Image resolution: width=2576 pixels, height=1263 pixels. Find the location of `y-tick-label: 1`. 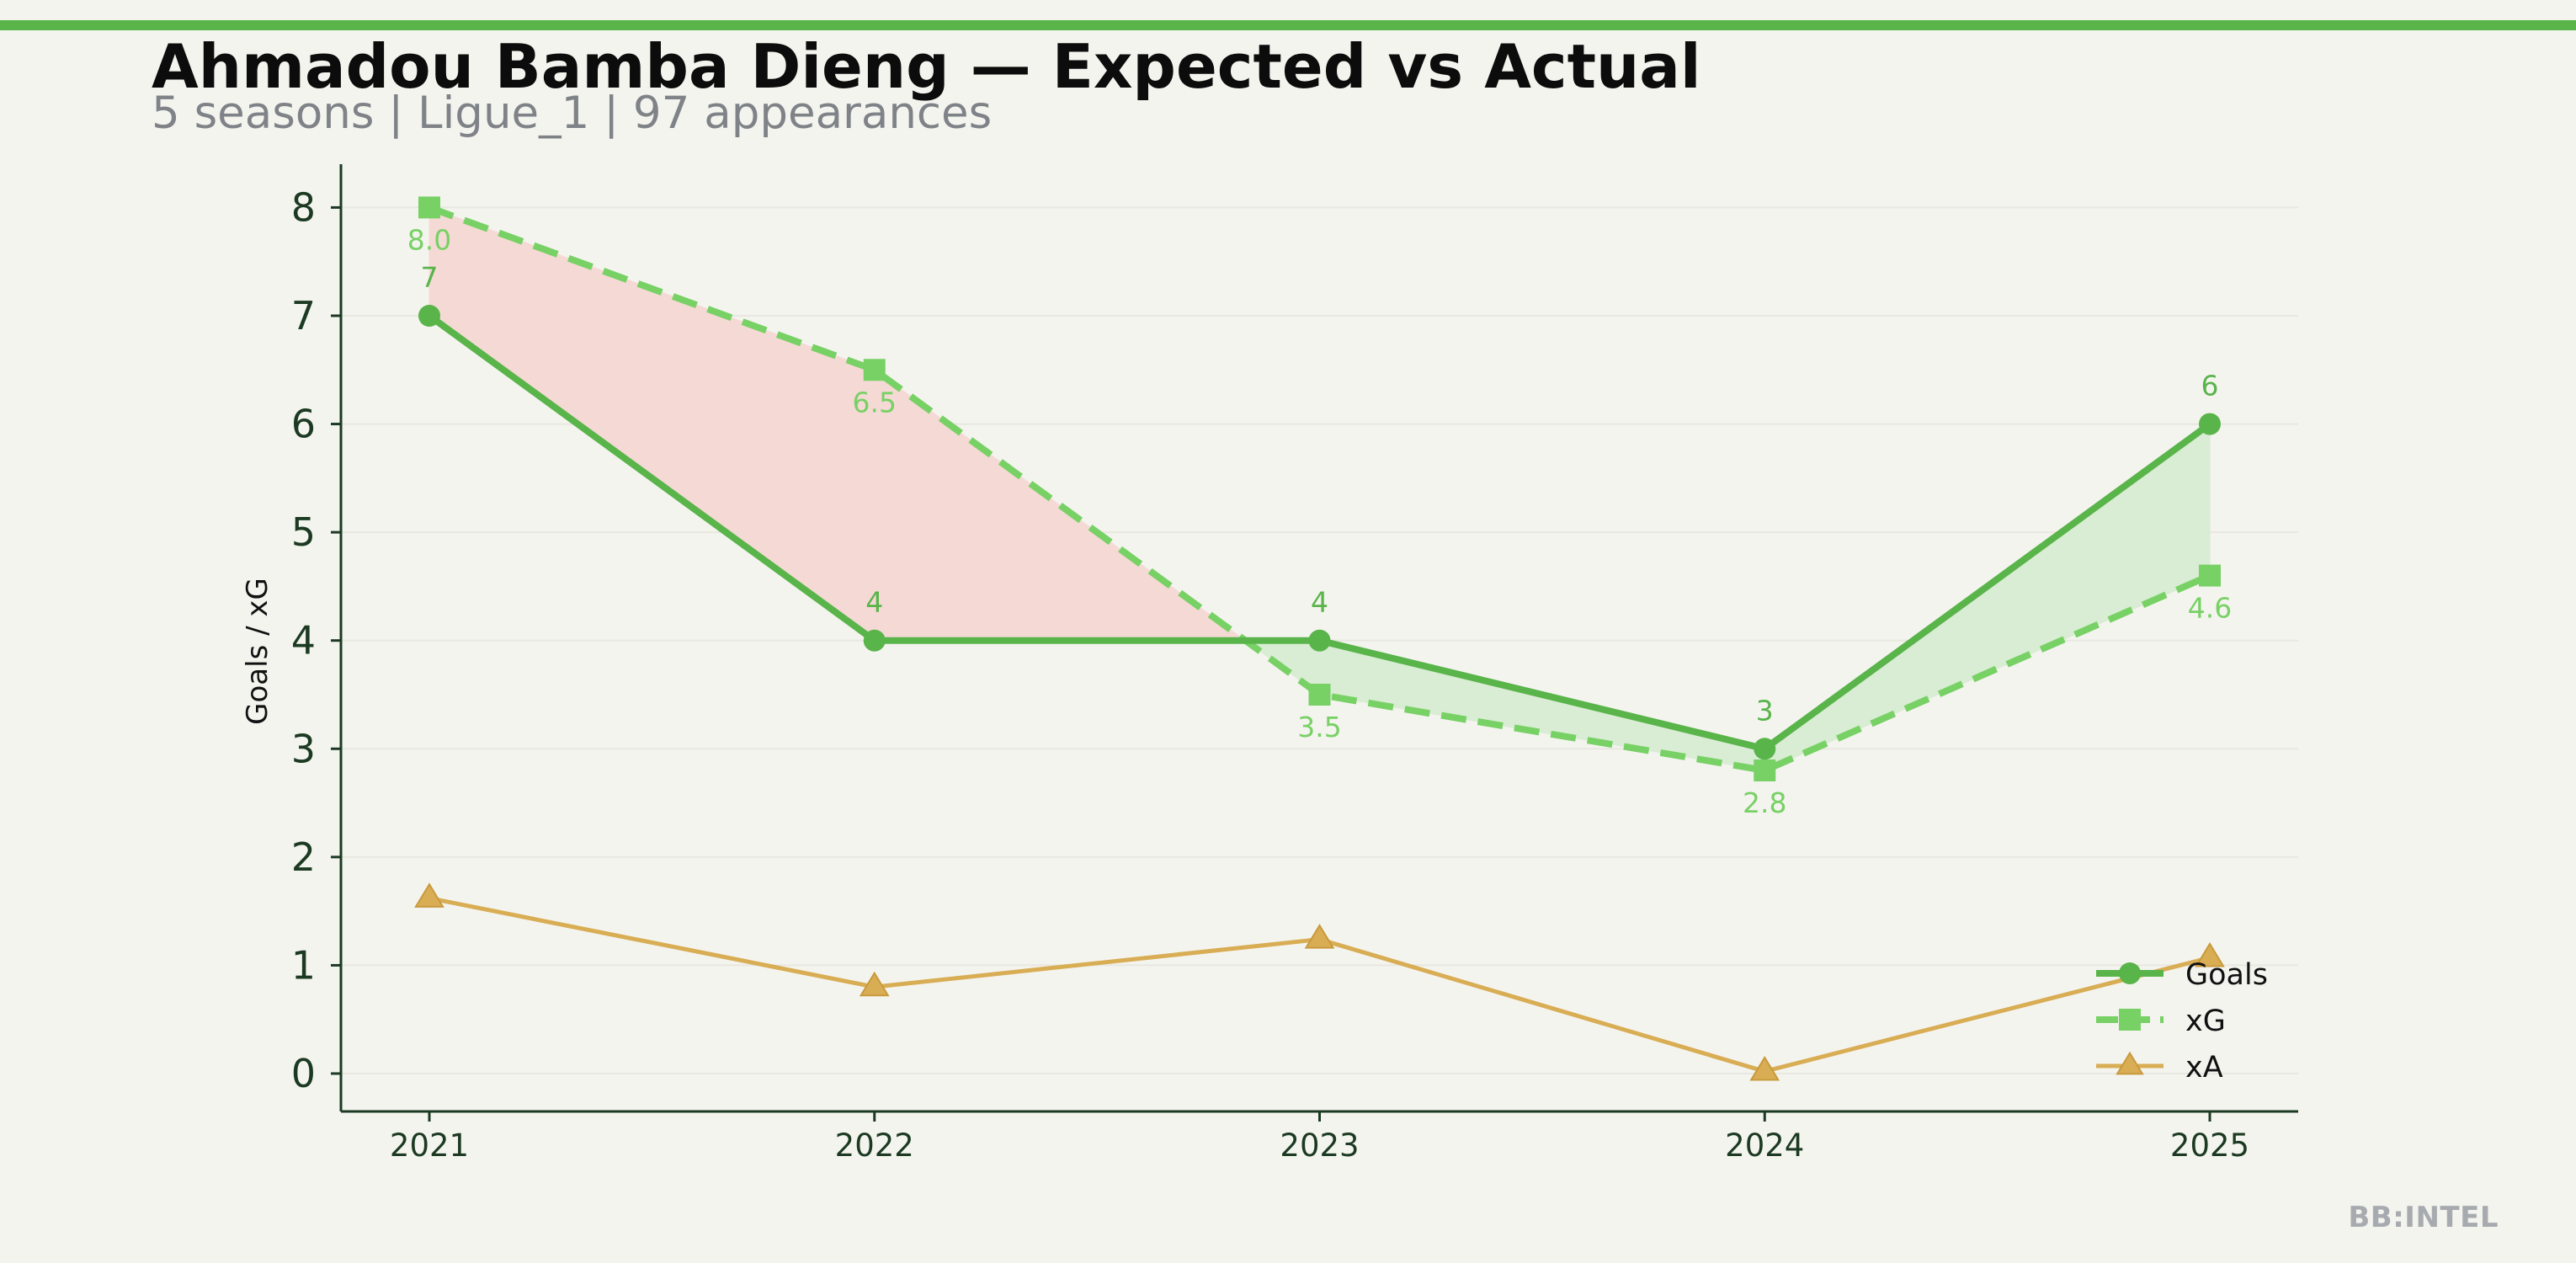

y-tick-label: 1 is located at coordinates (304, 965).